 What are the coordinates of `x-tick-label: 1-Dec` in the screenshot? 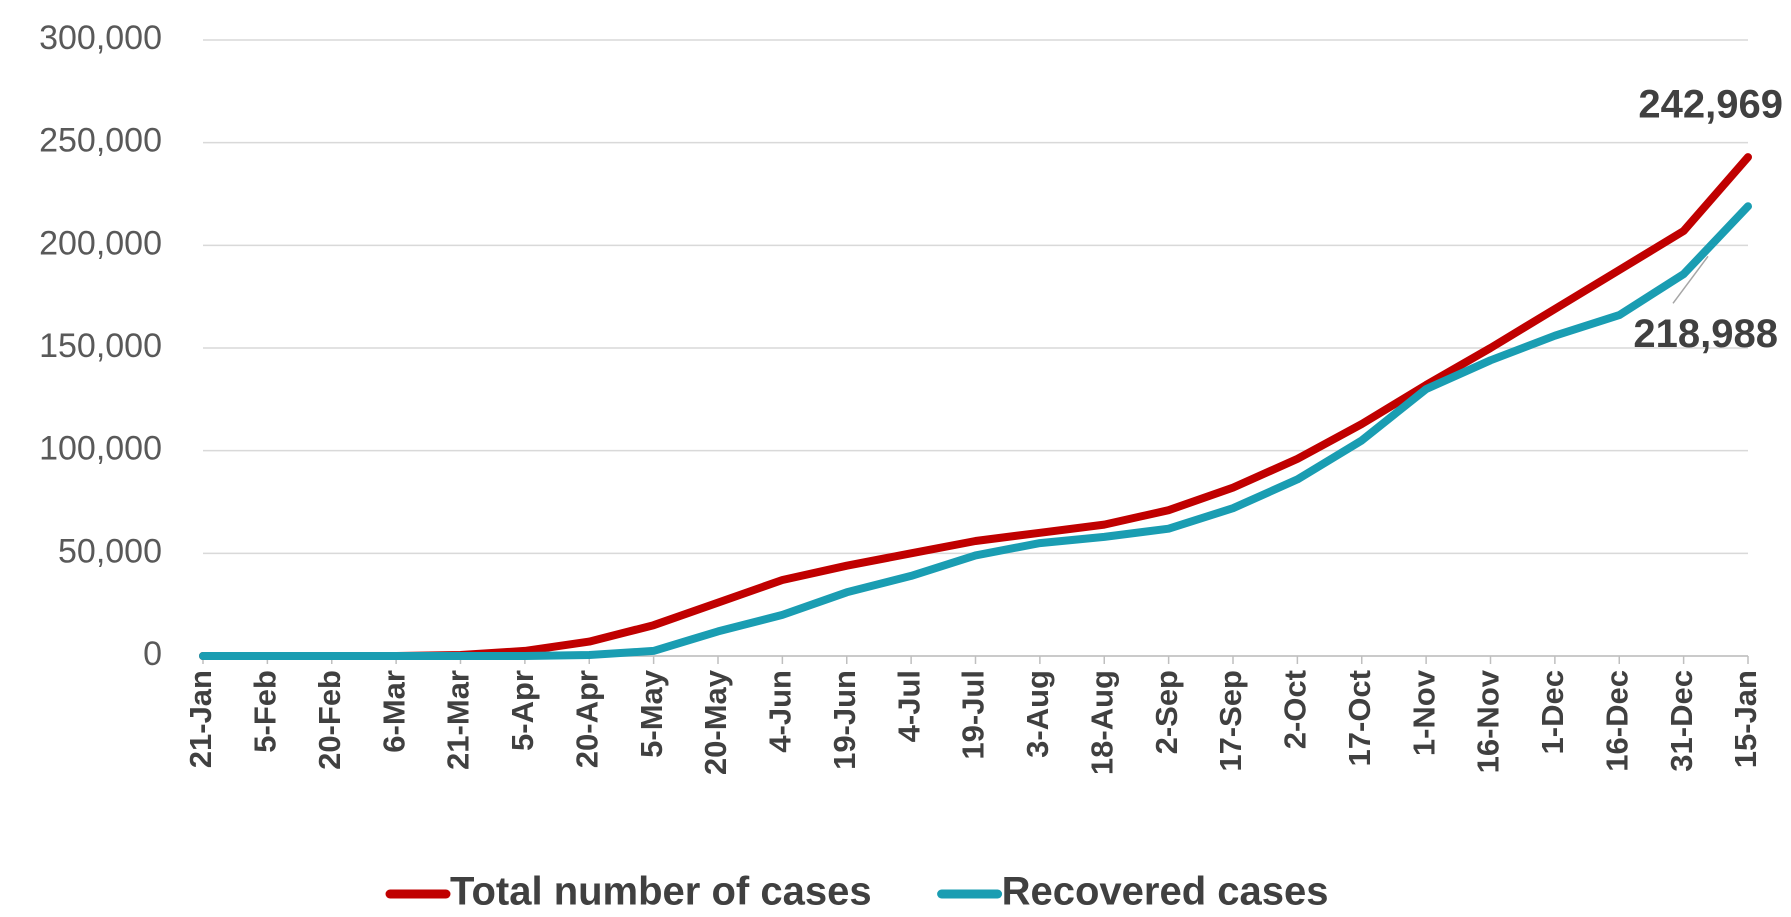 It's located at (1552, 712).